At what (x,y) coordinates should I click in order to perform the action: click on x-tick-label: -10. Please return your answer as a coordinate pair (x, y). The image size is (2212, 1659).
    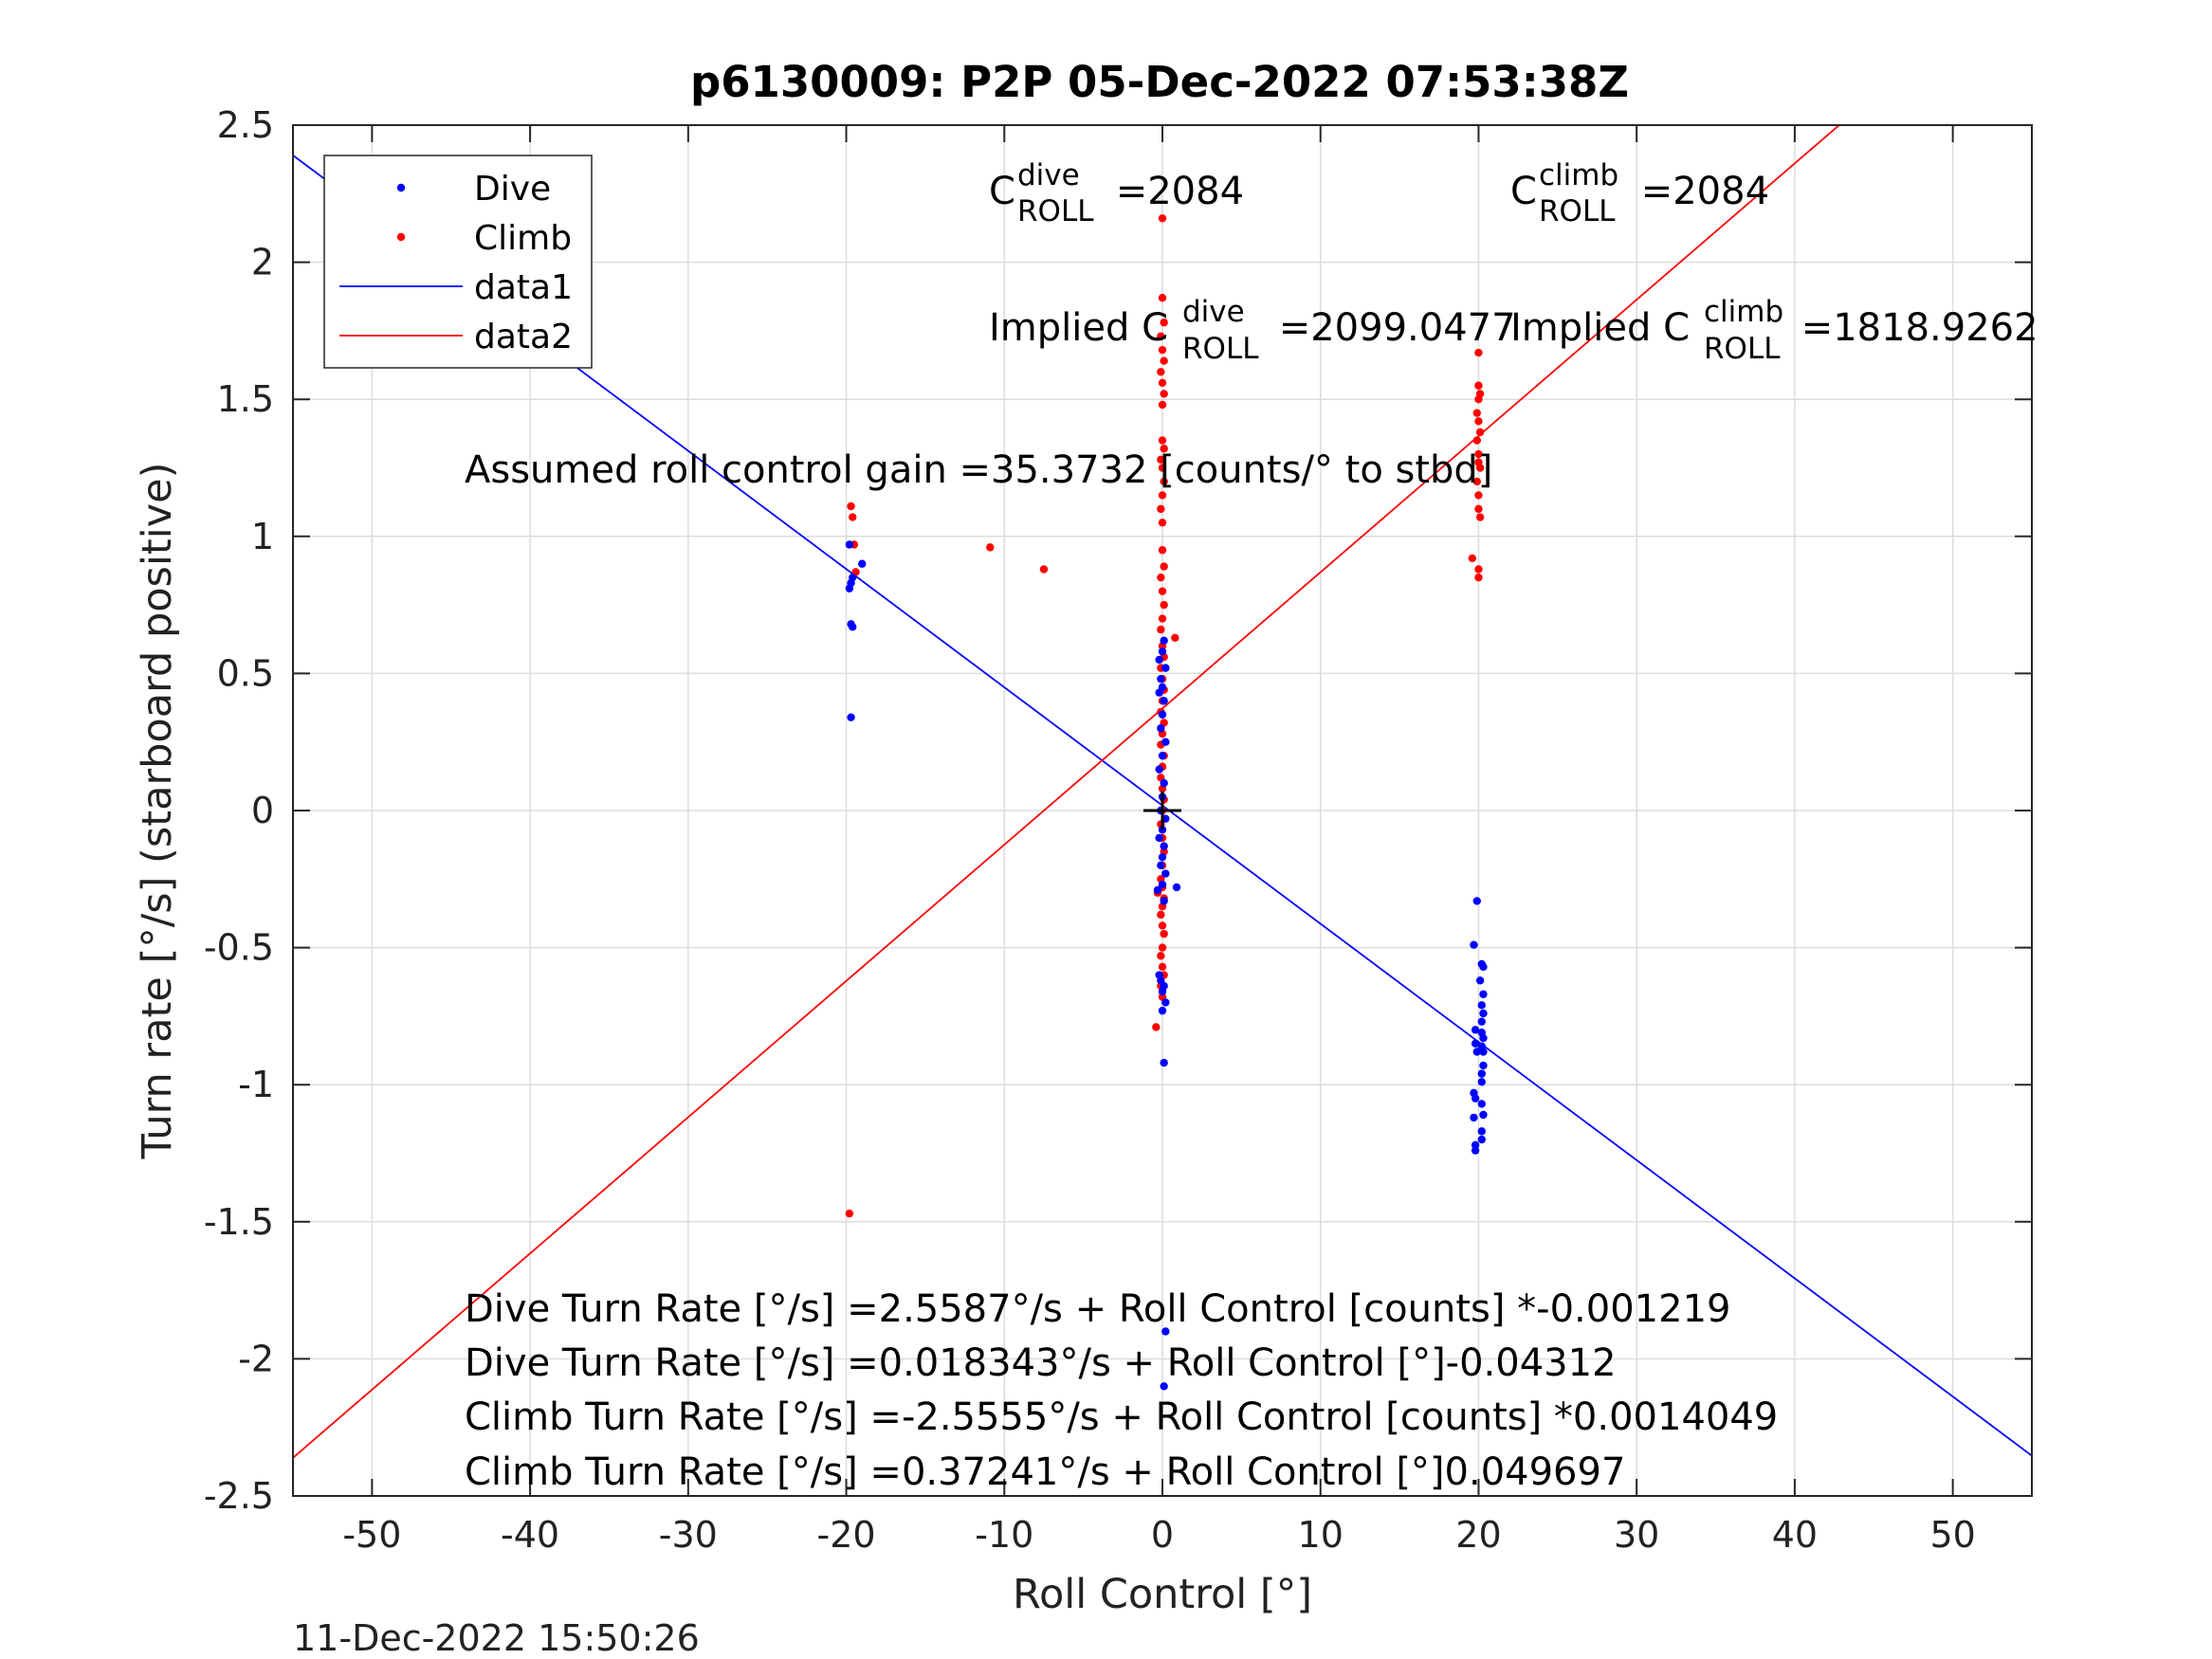
    Looking at the image, I should click on (1004, 1535).